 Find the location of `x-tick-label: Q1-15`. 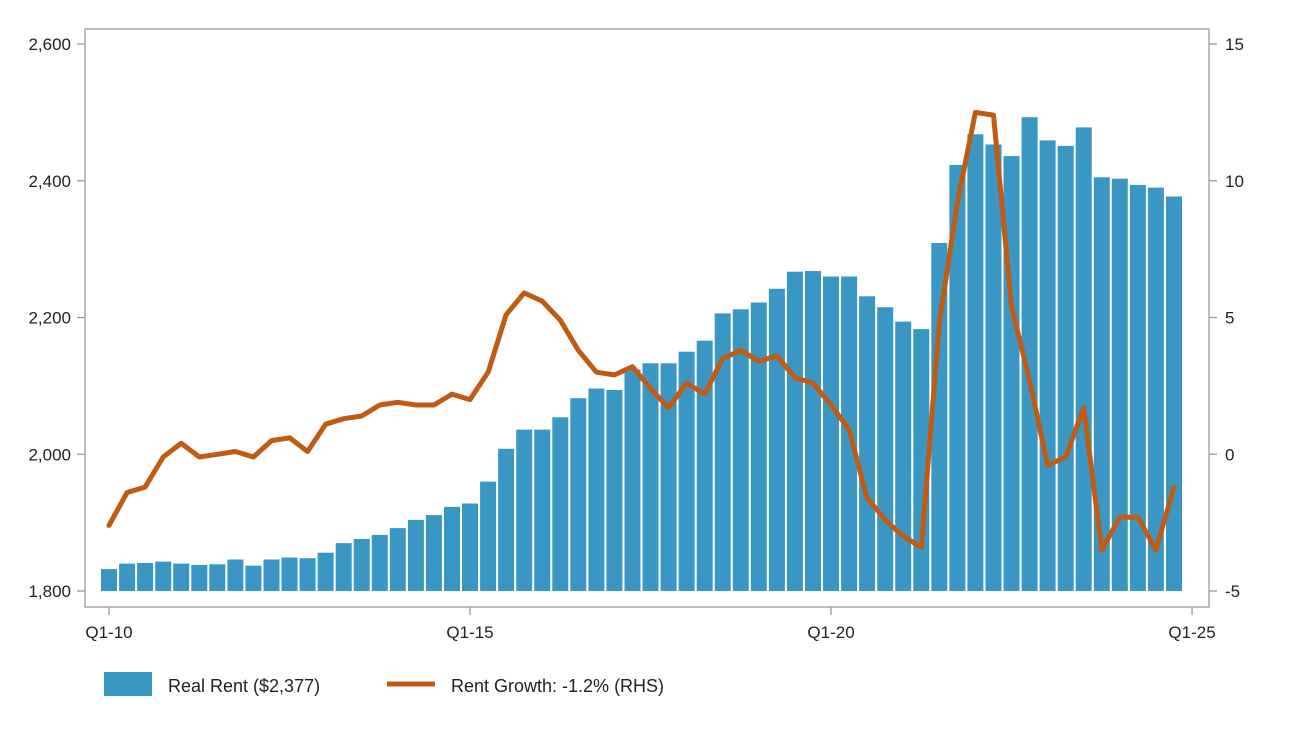

x-tick-label: Q1-15 is located at coordinates (469, 632).